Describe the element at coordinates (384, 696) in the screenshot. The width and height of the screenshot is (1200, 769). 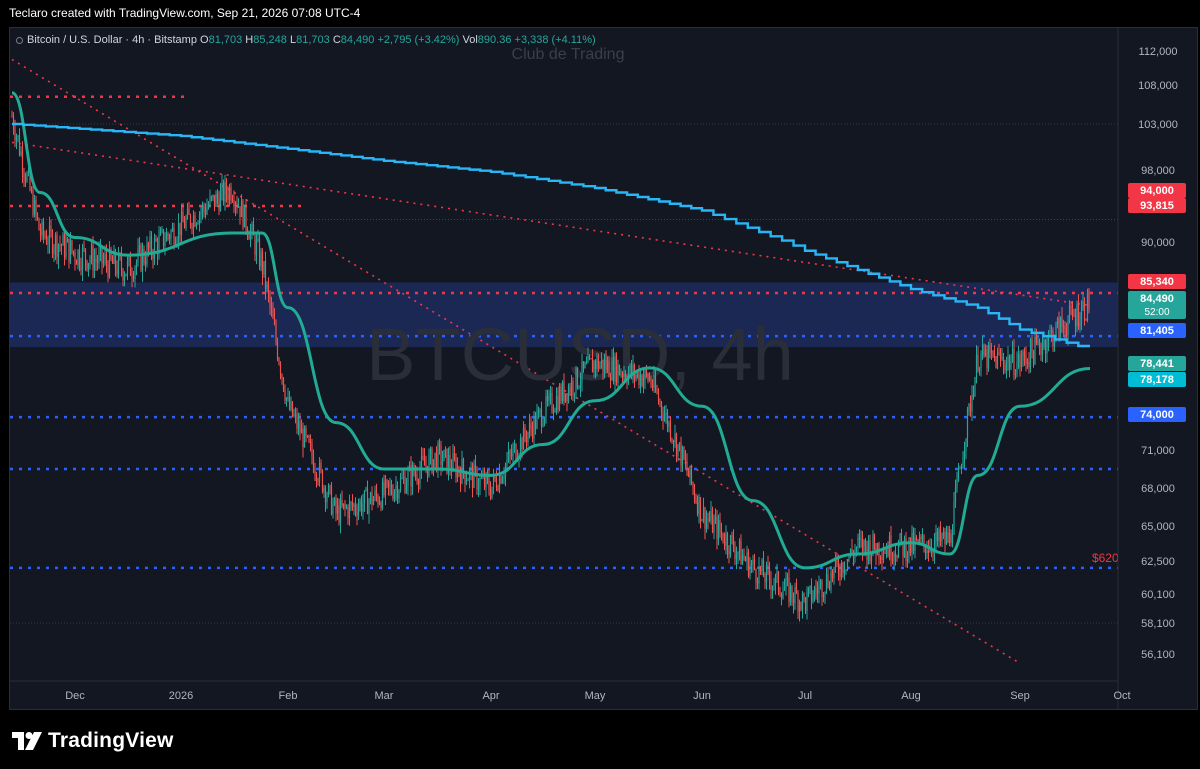
I see `time-tick-label: Mar` at that location.